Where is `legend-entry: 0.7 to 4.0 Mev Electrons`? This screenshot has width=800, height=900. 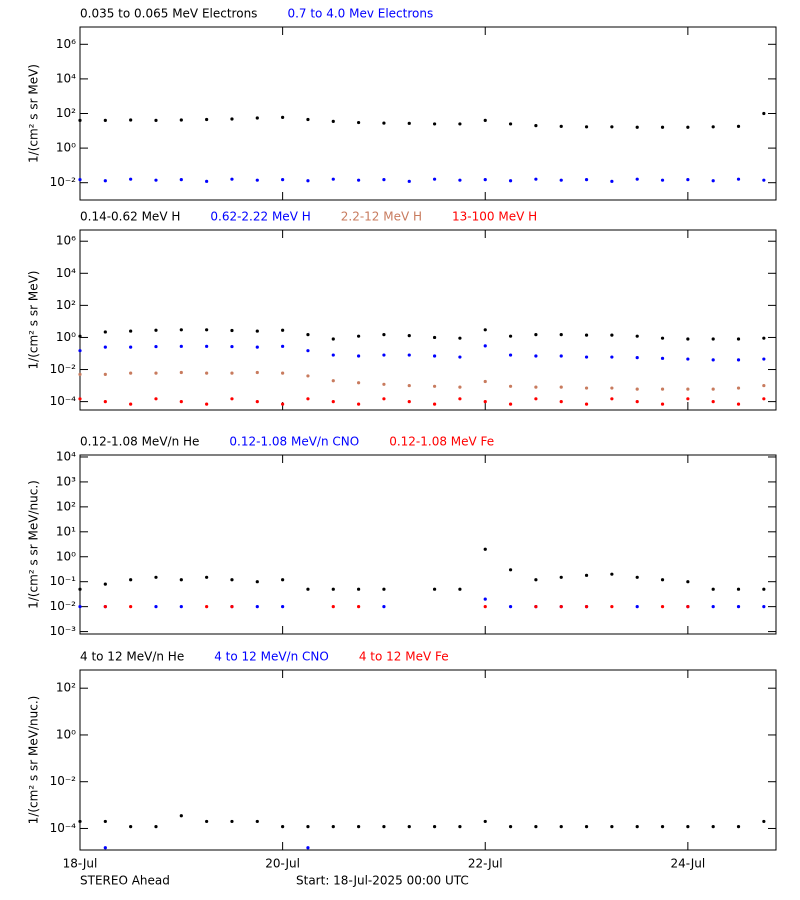
legend-entry: 0.7 to 4.0 Mev Electrons is located at coordinates (360, 14).